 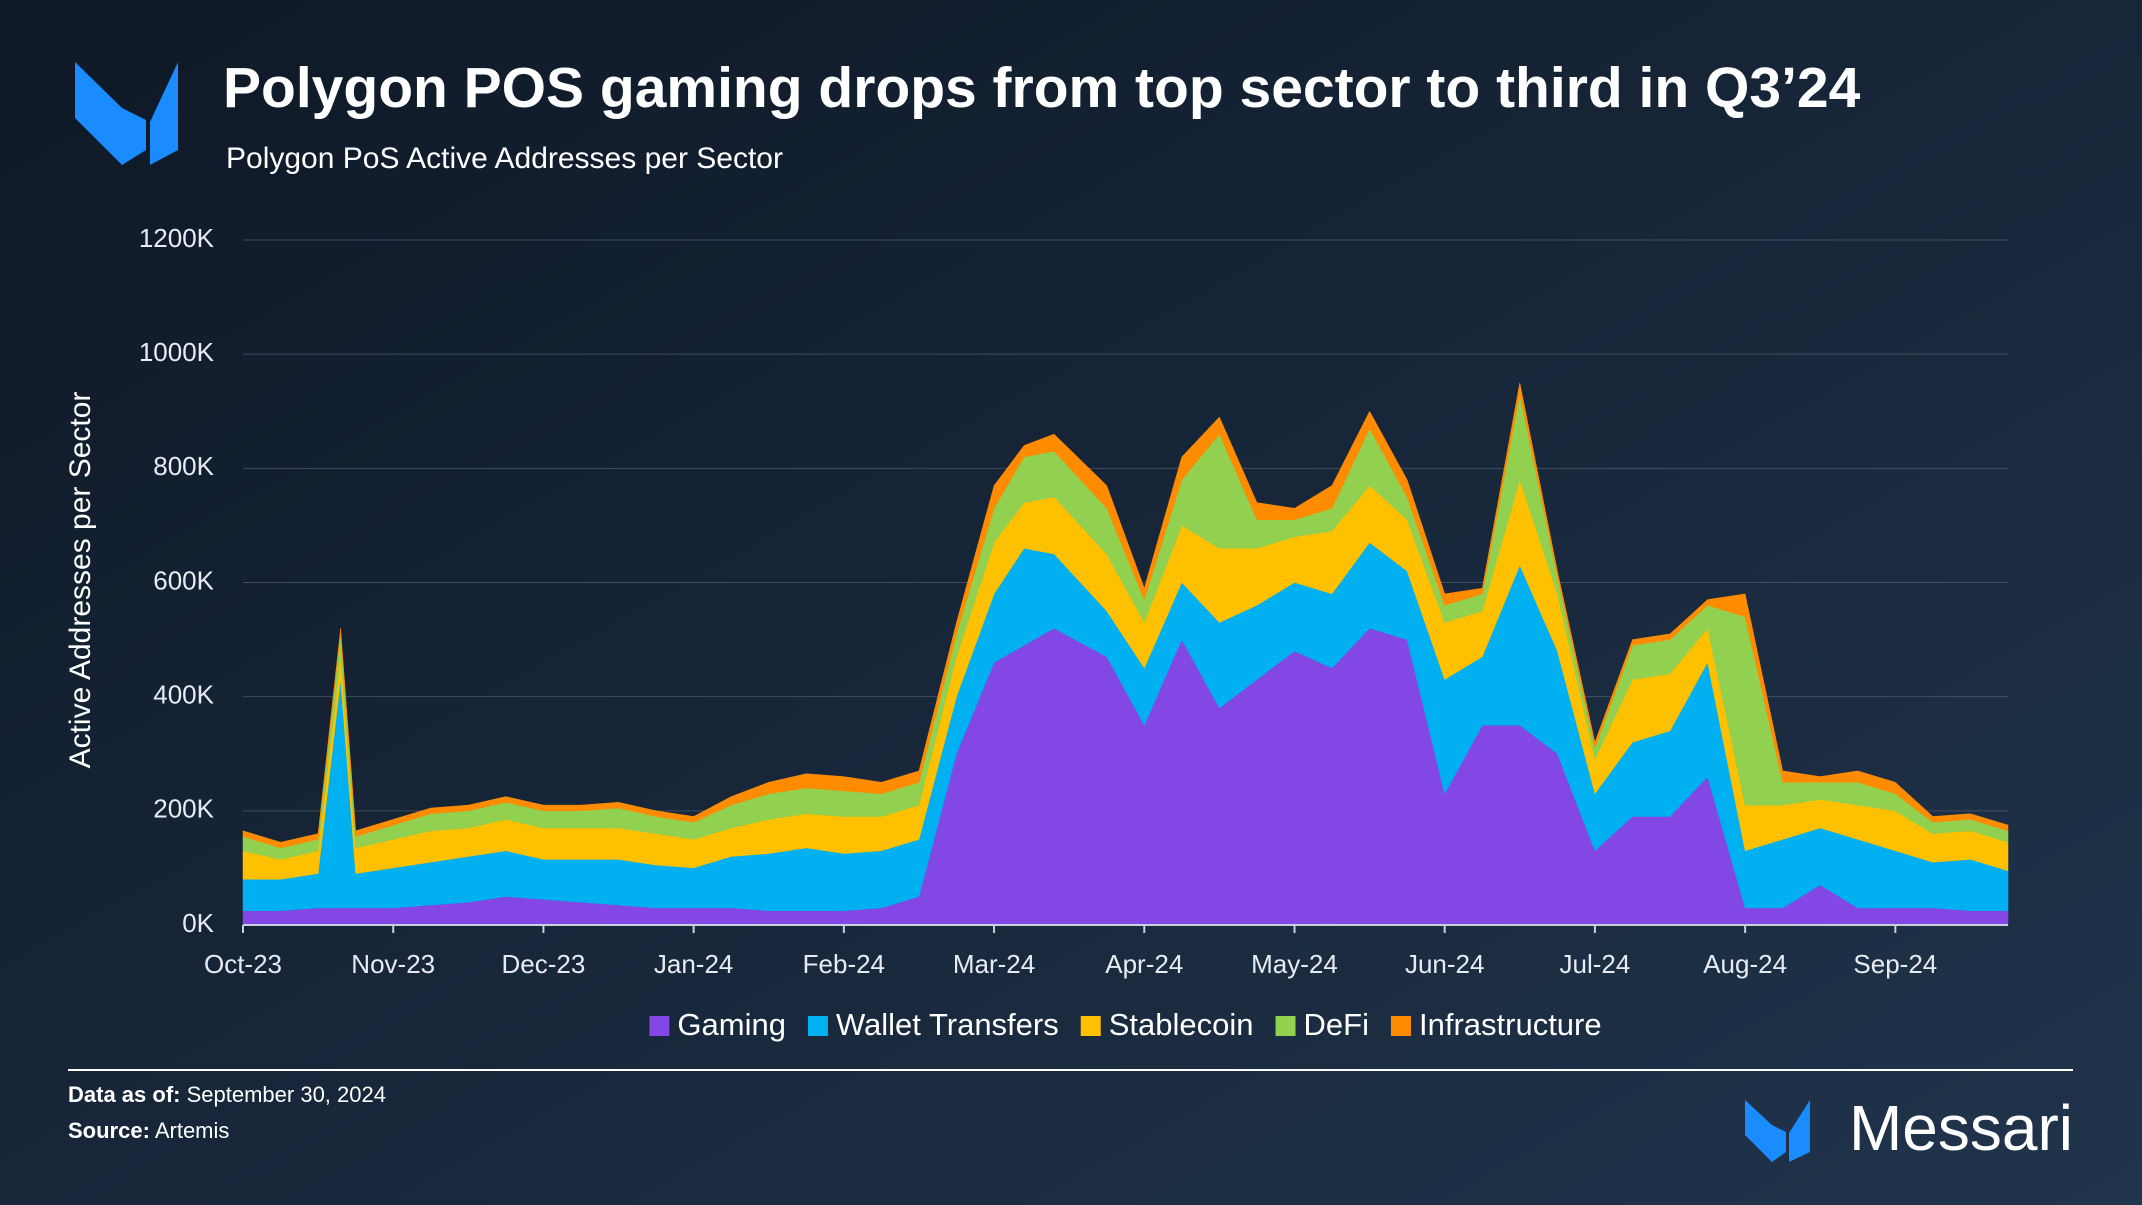 I want to click on x-tick-label: Sep-24, so click(x=1895, y=964).